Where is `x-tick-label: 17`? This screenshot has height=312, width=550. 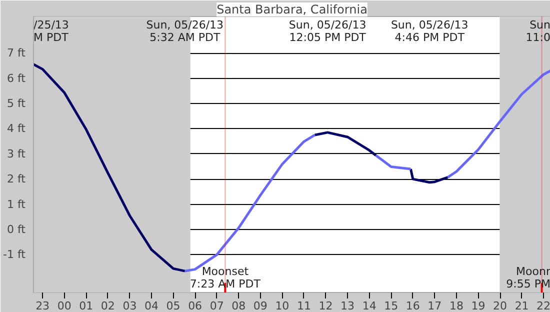
x-tick-label: 17 is located at coordinates (435, 306).